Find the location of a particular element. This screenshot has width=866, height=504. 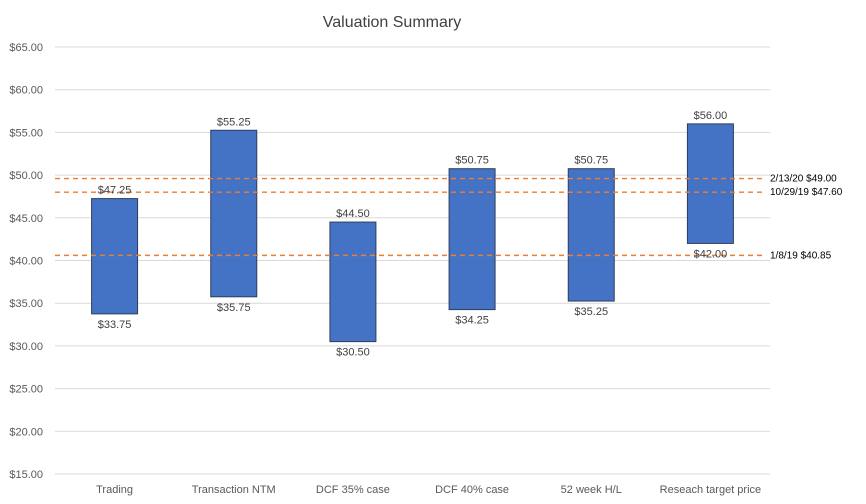

y-tick-label: $15.00 is located at coordinates (26, 475).